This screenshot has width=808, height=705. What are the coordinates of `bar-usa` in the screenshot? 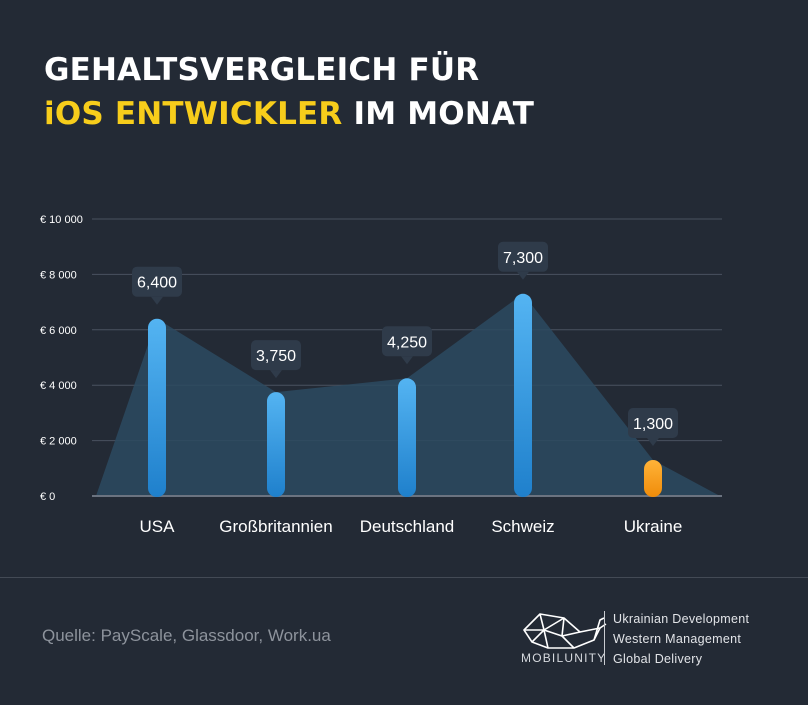 It's located at (157, 407).